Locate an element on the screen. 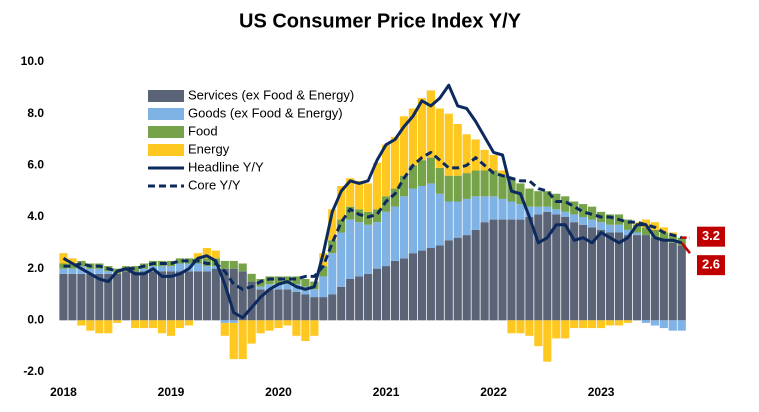 The width and height of the screenshot is (759, 412). y-tick-label: 8.0 is located at coordinates (35, 113).